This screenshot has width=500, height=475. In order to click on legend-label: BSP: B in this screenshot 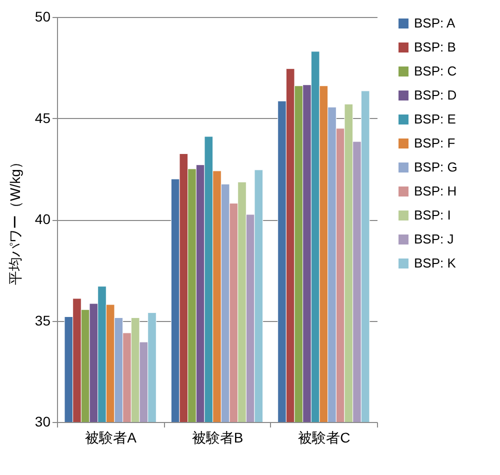, I will do `click(435, 47)`.